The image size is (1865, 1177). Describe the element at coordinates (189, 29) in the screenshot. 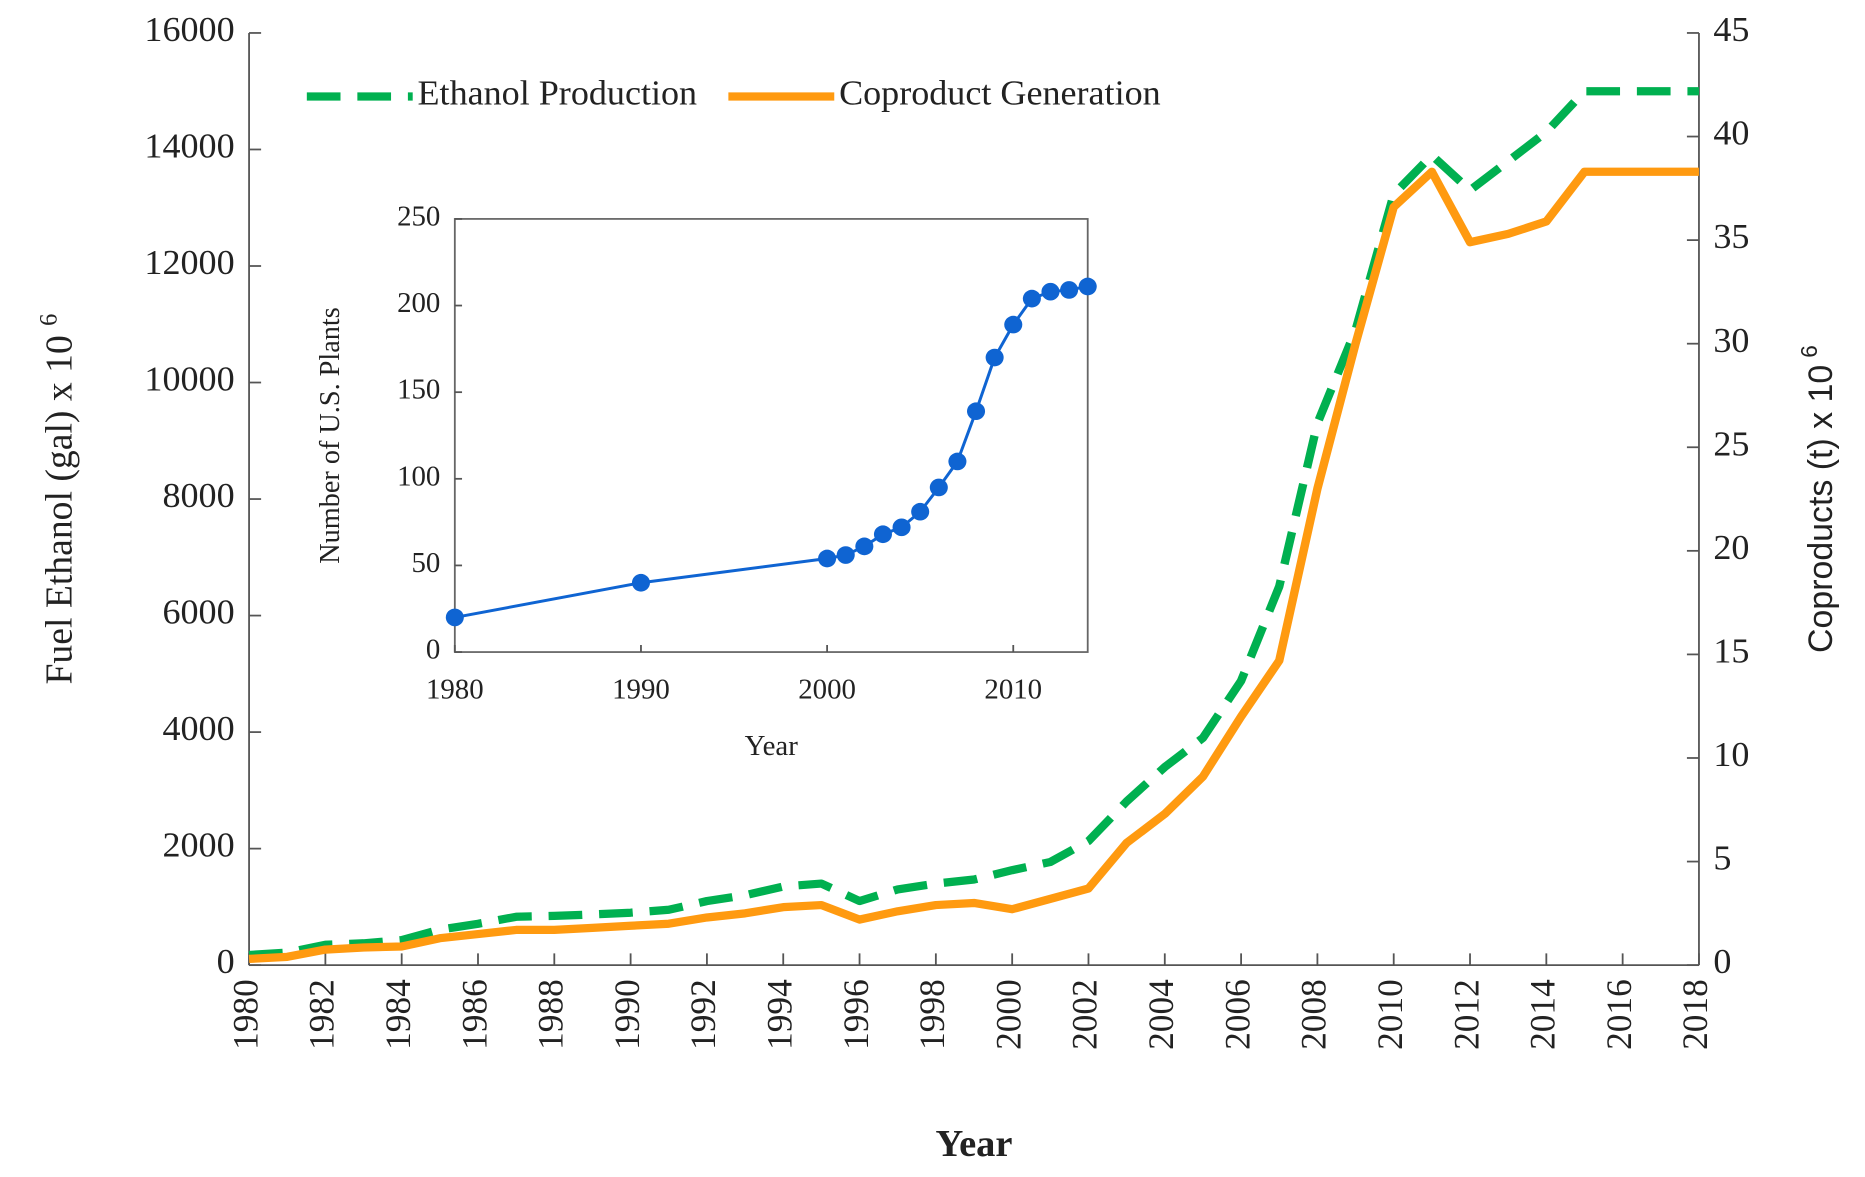

I see `y-tick-label: 16000` at that location.